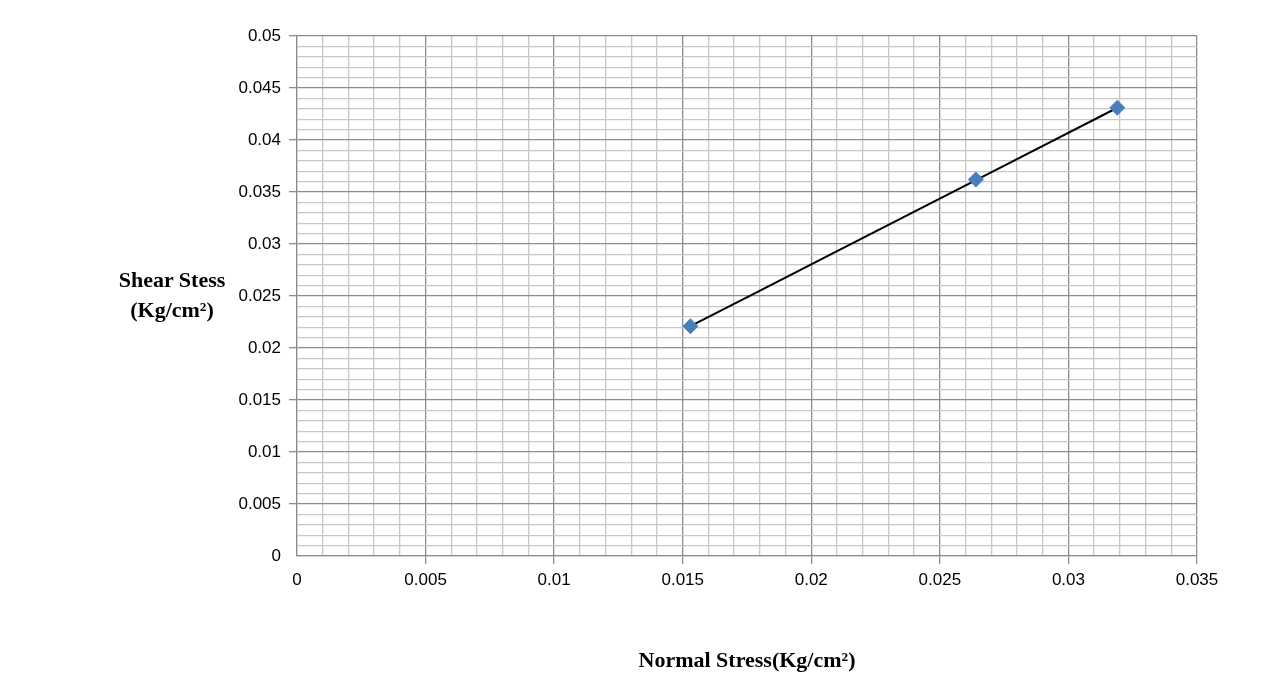 Image resolution: width=1262 pixels, height=679 pixels. Describe the element at coordinates (264, 139) in the screenshot. I see `y-tick-label: 0.04` at that location.